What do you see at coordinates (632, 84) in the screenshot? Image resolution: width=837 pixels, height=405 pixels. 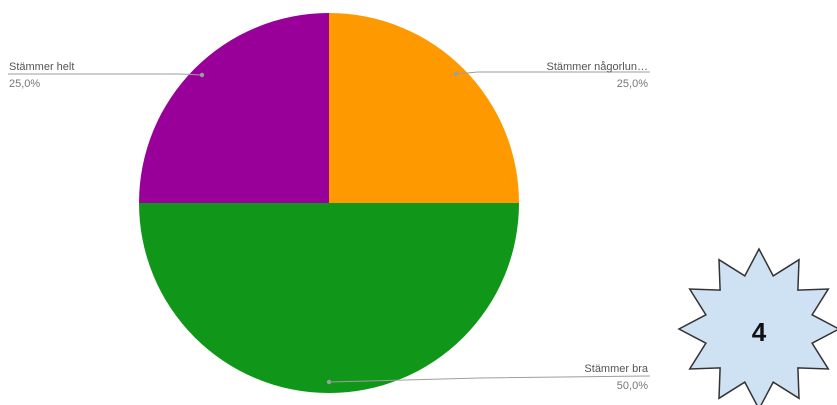 I see `slice-percent-0: 25,0%` at bounding box center [632, 84].